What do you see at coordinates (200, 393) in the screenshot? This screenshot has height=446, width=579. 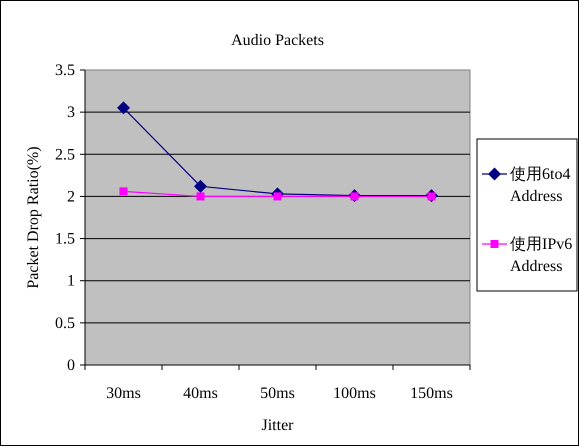 I see `x-tick-label: 40ms` at bounding box center [200, 393].